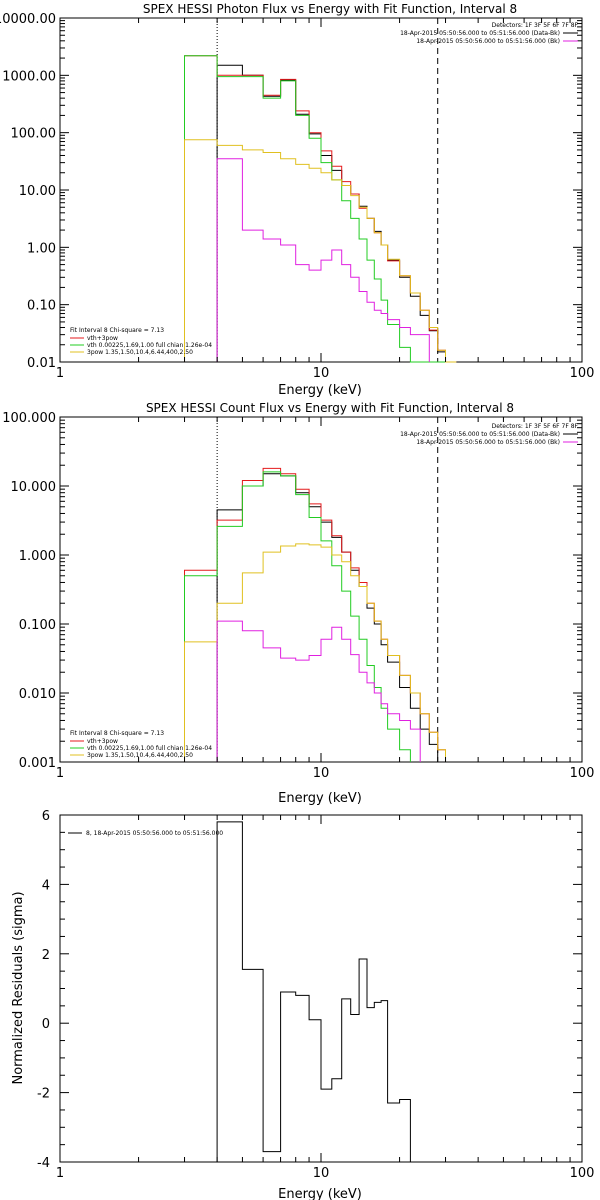 The width and height of the screenshot is (600, 1200). I want to click on y-tick-label: 1000.00, so click(29, 76).